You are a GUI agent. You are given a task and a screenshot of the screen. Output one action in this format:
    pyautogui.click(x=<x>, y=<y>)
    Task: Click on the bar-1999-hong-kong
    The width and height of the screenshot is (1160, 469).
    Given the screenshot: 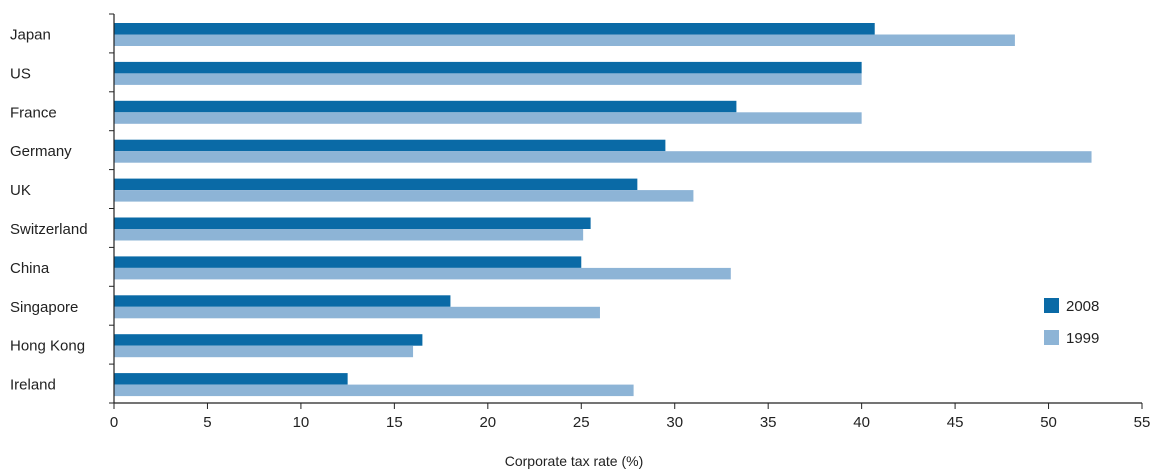 What is the action you would take?
    pyautogui.click(x=264, y=351)
    